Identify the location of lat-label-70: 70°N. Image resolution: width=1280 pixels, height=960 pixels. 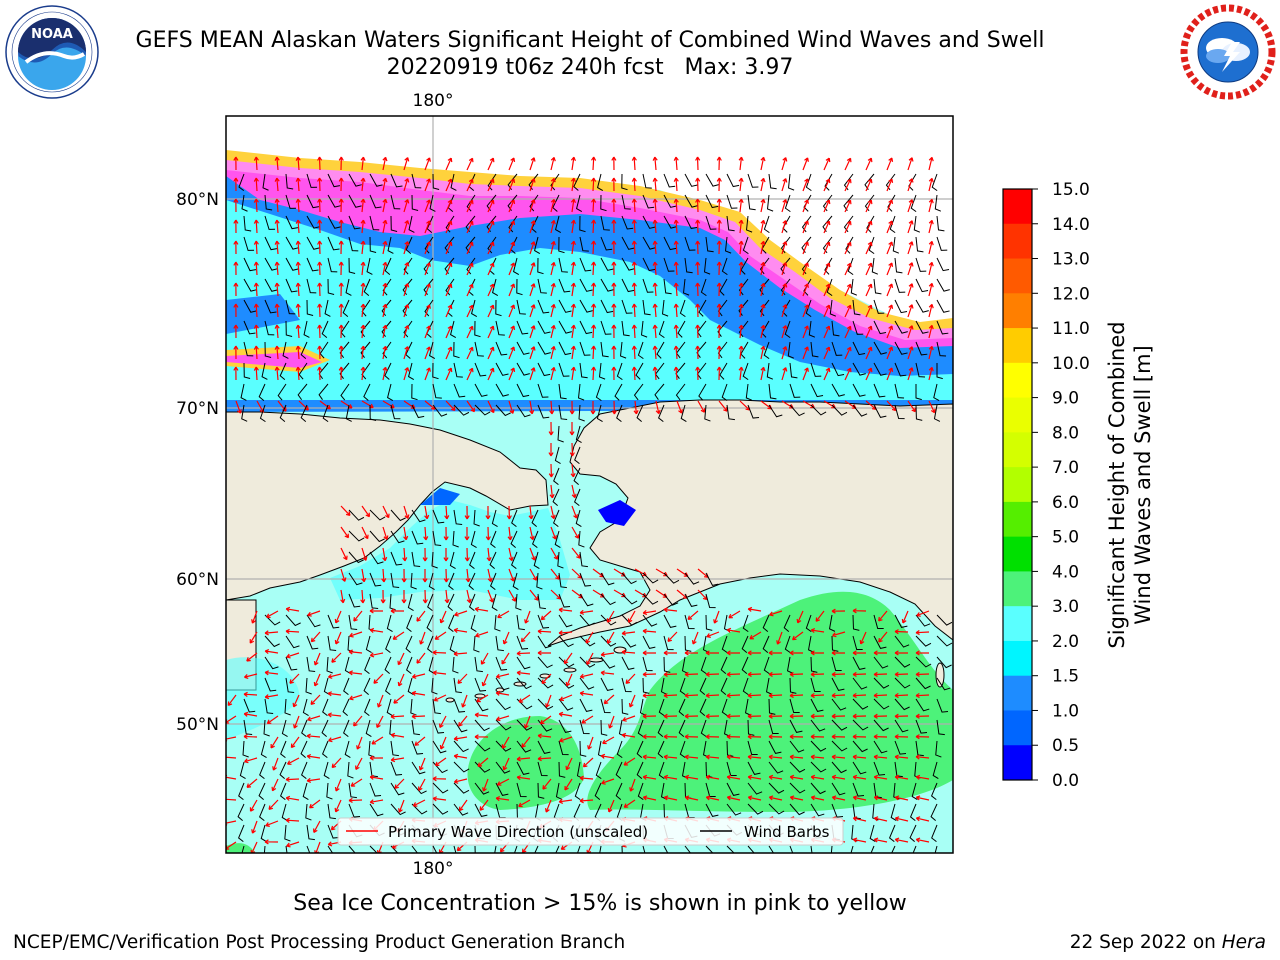
(197, 409).